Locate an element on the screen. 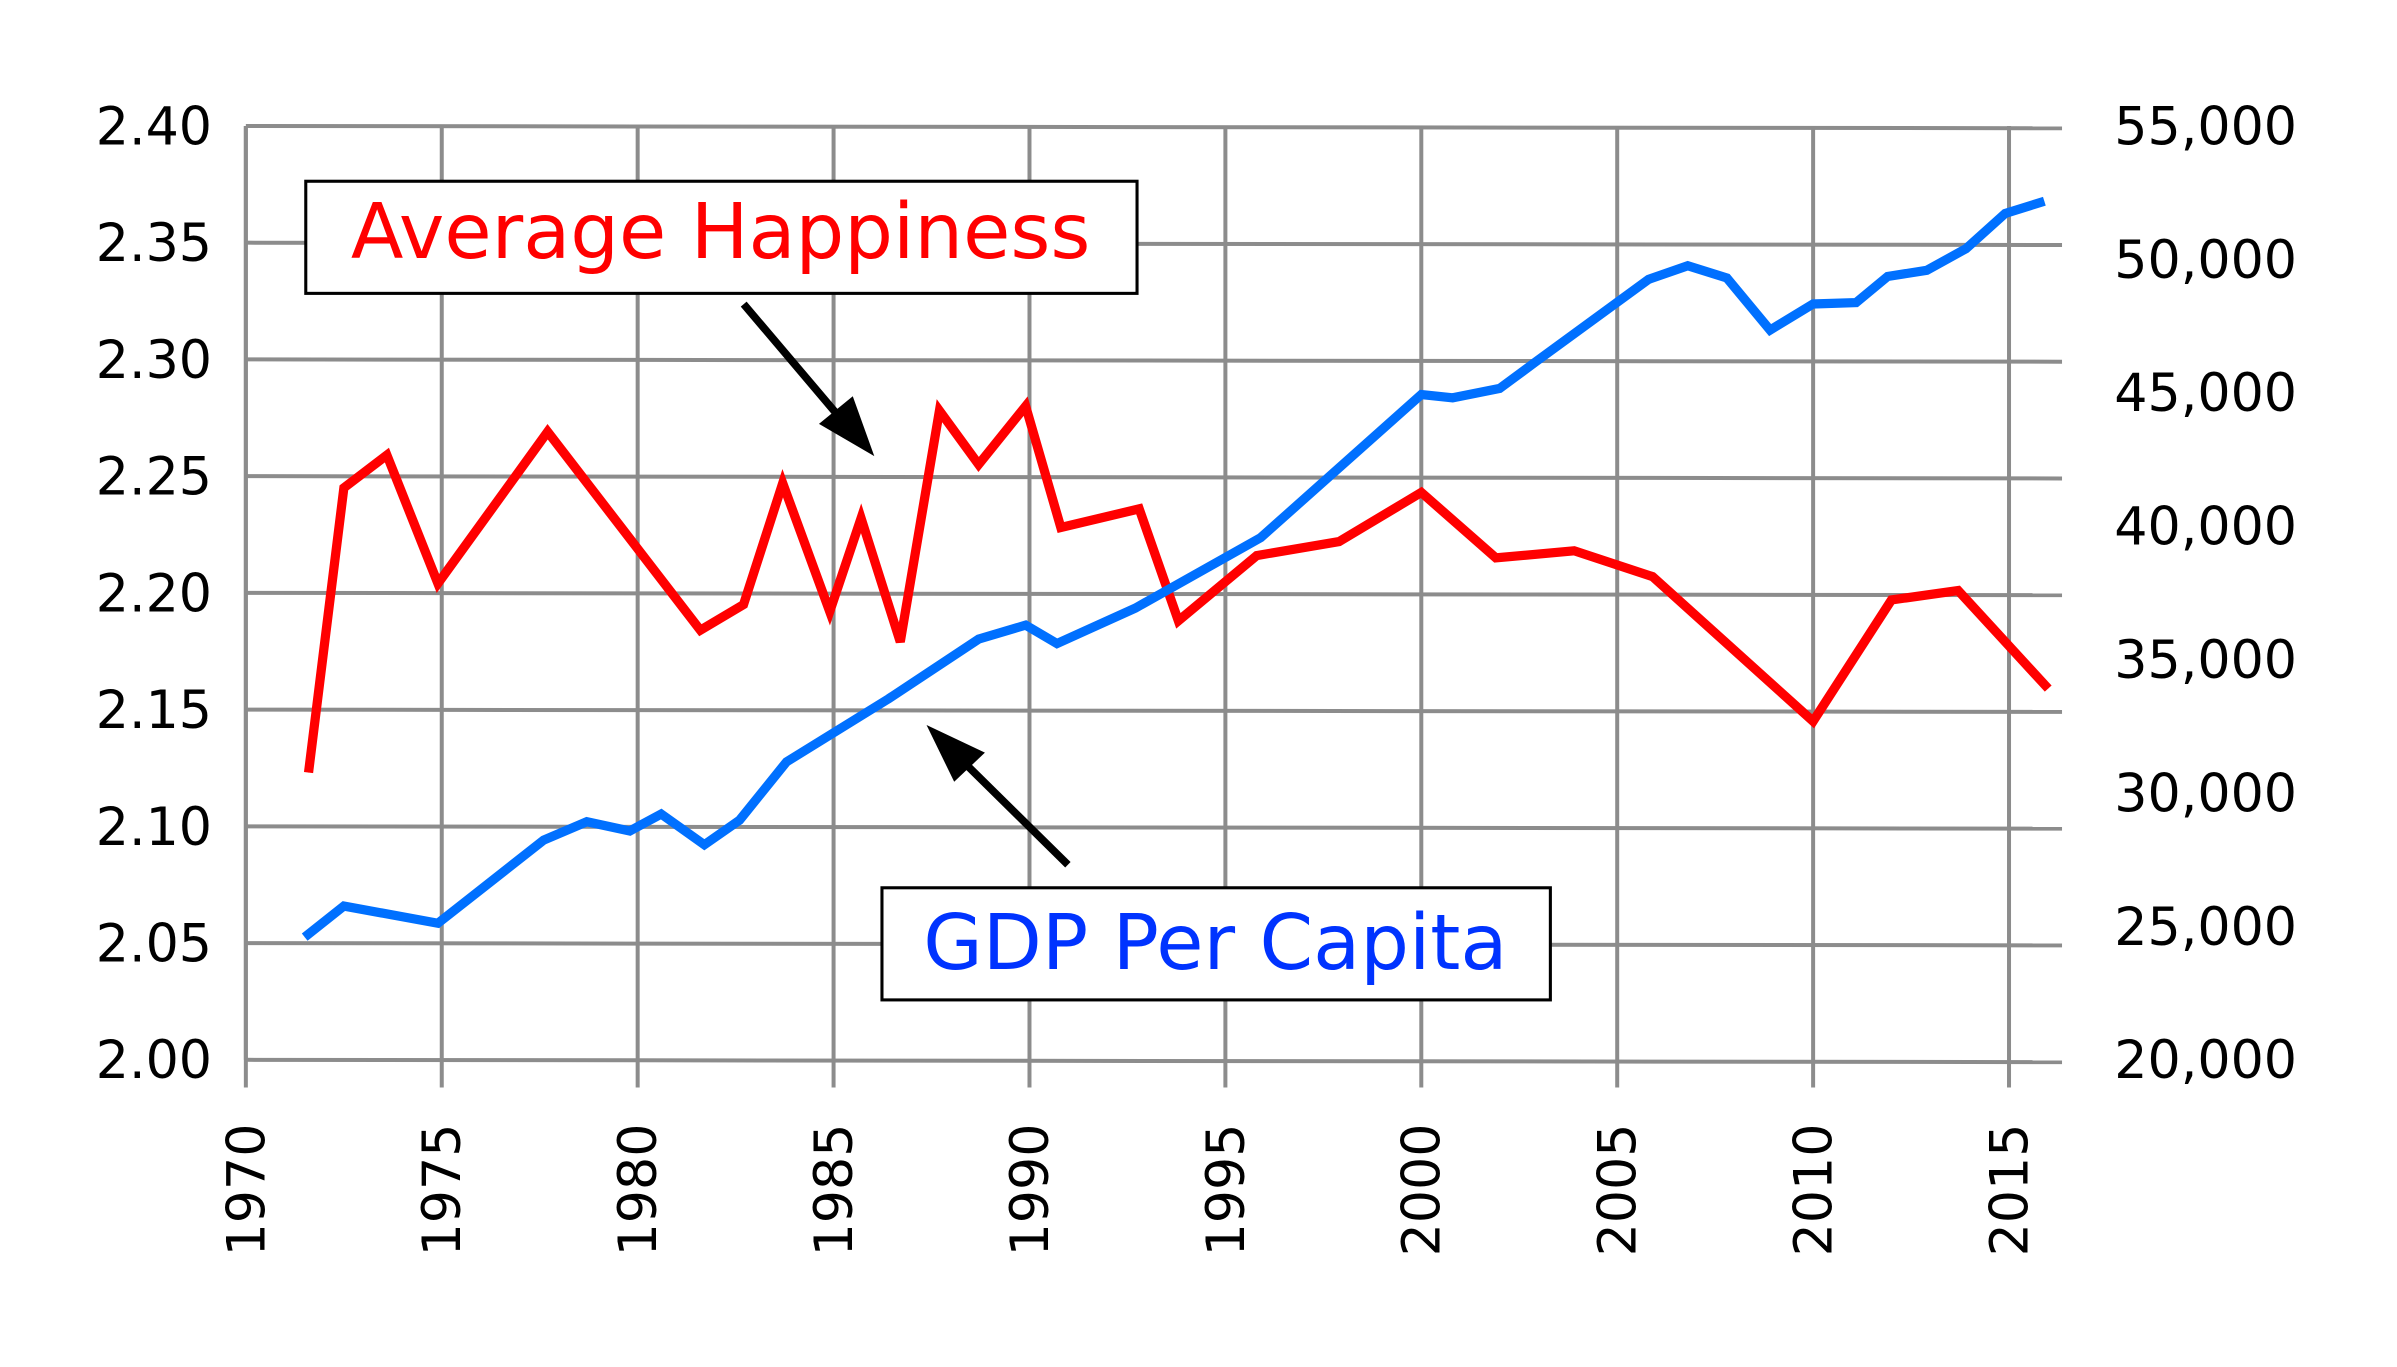 The height and width of the screenshot is (1367, 2397). y-left-tick-label: 2.35 is located at coordinates (154, 244).